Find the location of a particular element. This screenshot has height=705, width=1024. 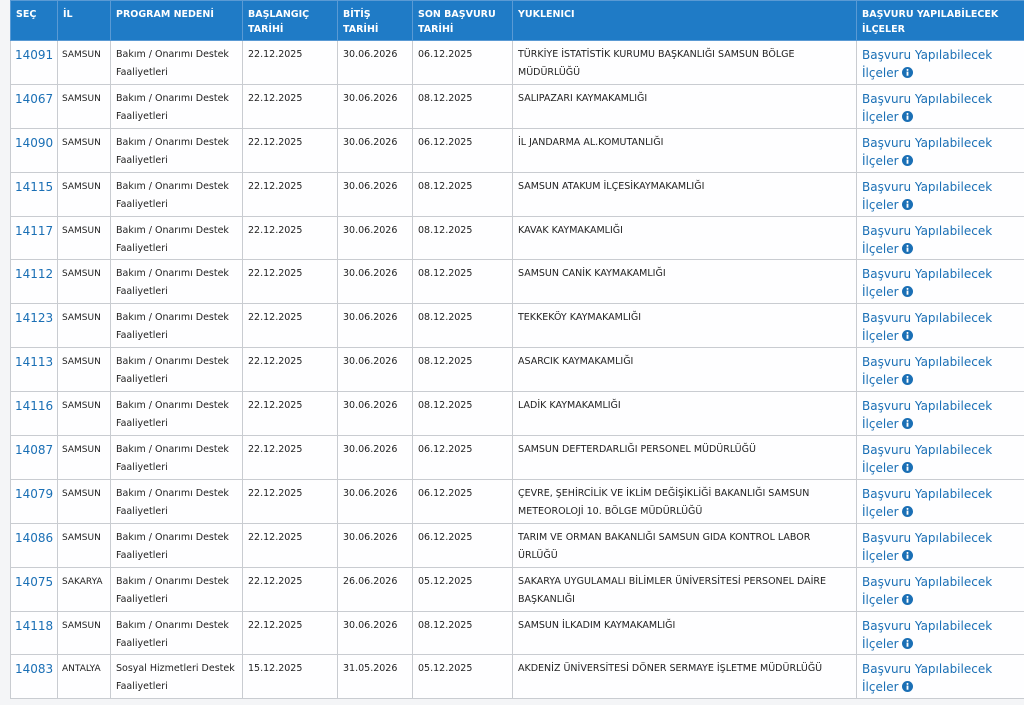

row-id: 14112 is located at coordinates (34, 274).